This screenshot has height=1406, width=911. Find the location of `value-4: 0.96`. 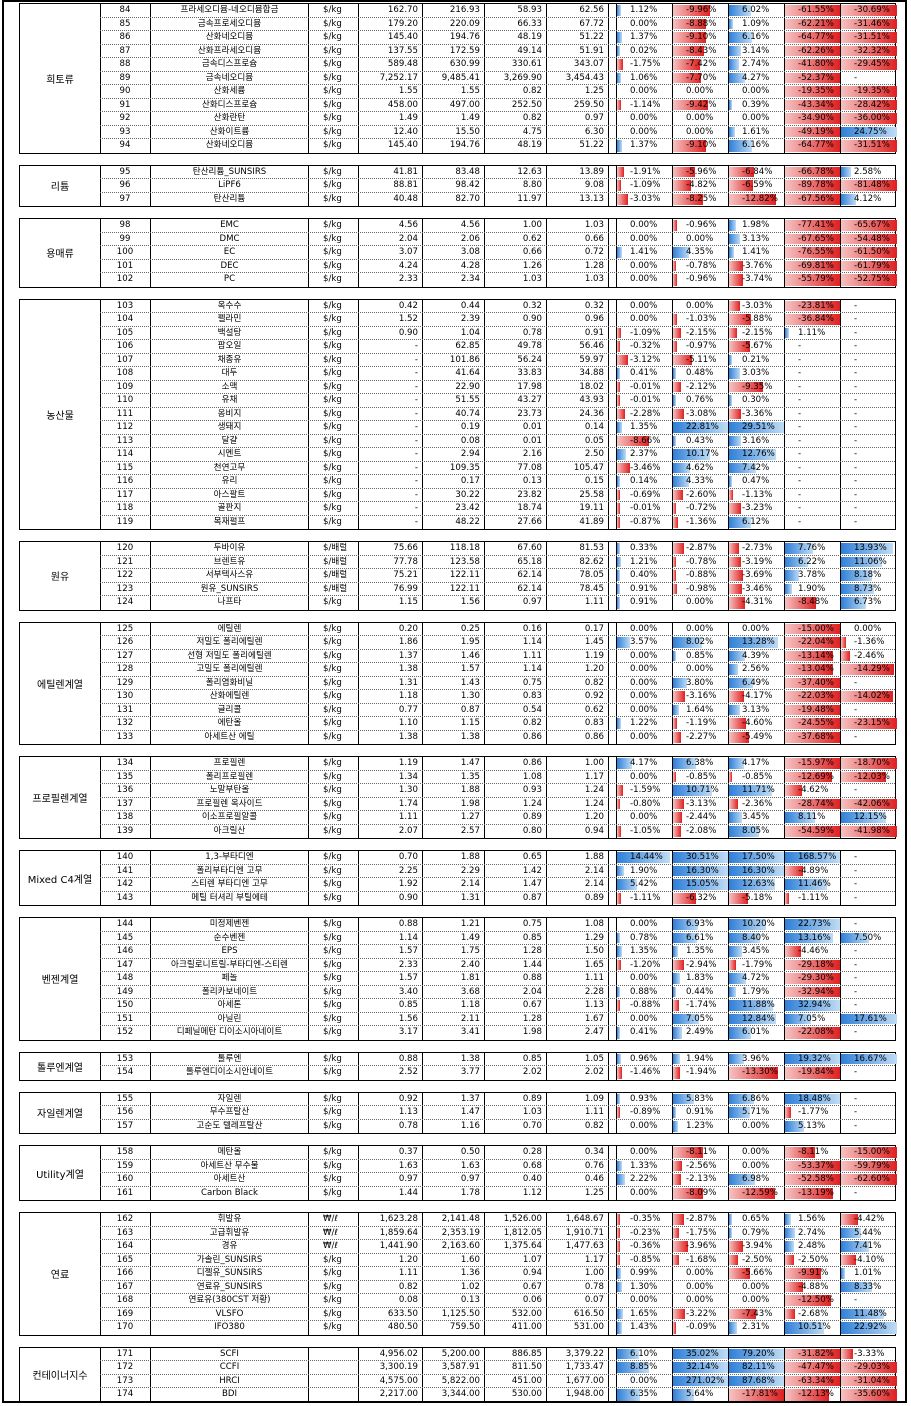

value-4: 0.96 is located at coordinates (578, 319).